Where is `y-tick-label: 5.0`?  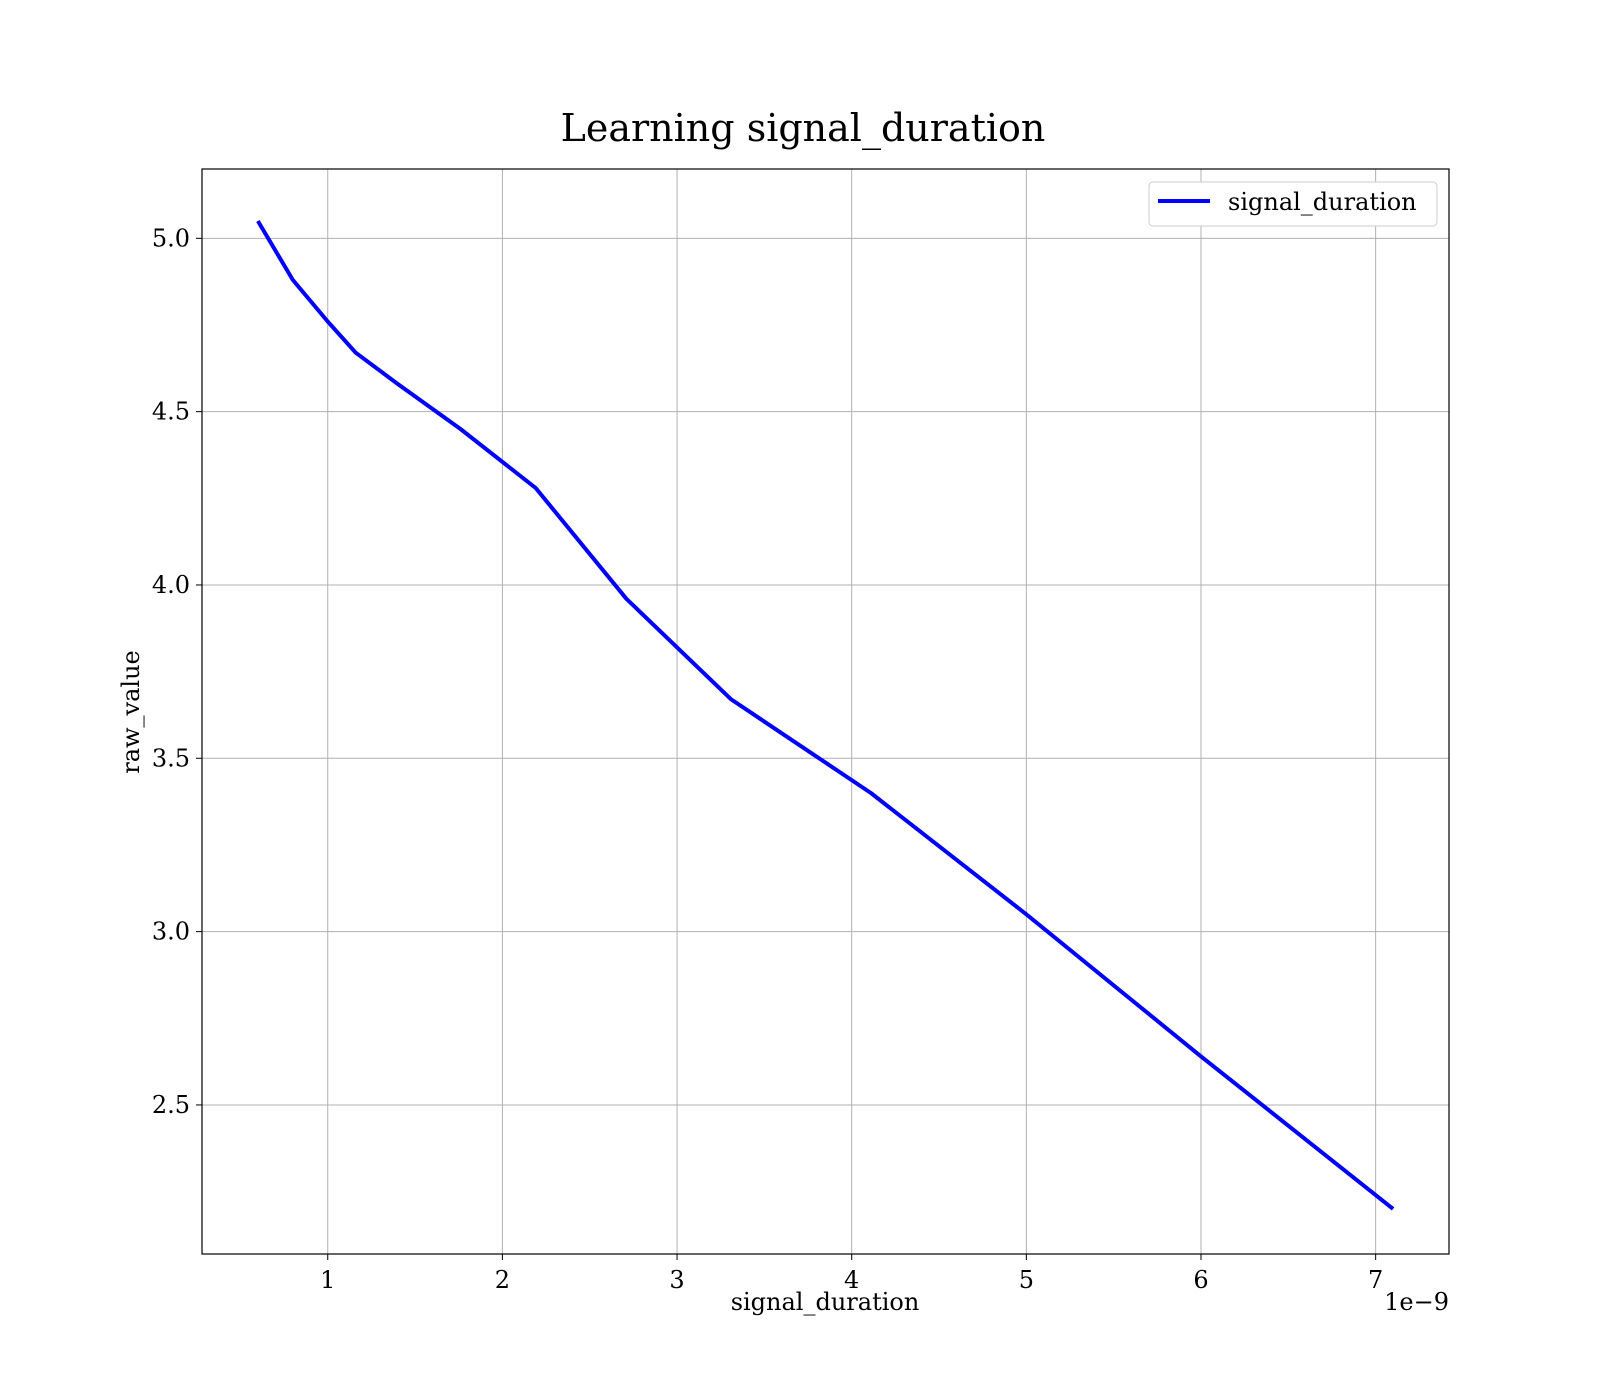
y-tick-label: 5.0 is located at coordinates (171, 238).